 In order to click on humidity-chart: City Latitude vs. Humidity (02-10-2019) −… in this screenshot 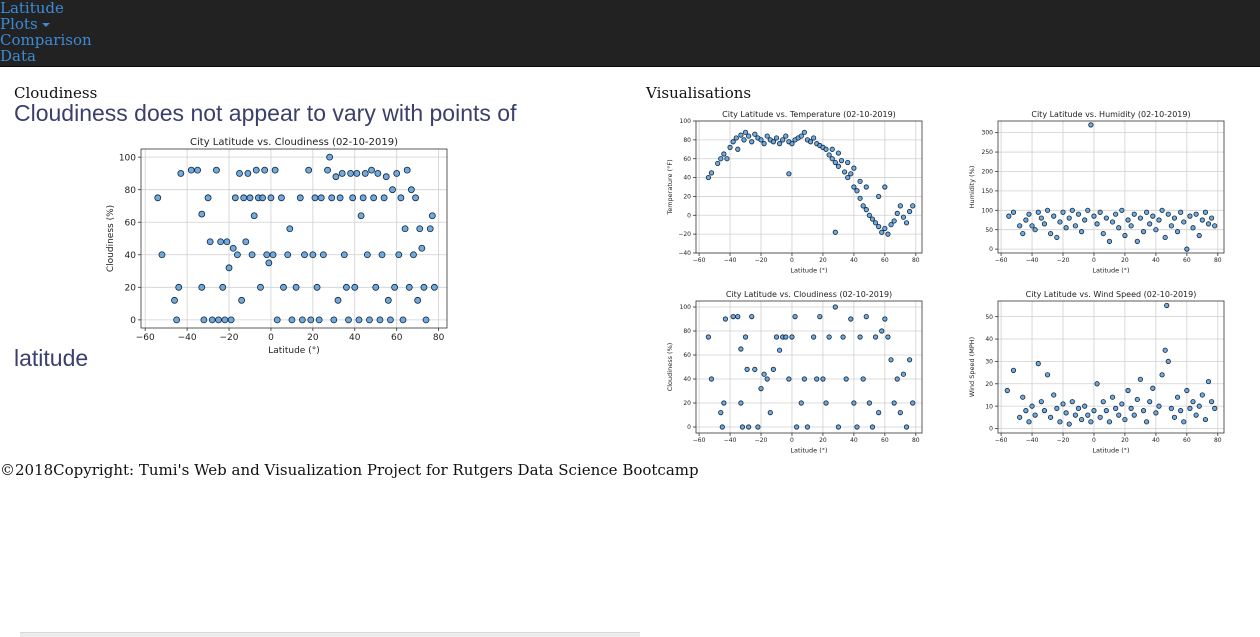, I will do `click(1096, 191)`.